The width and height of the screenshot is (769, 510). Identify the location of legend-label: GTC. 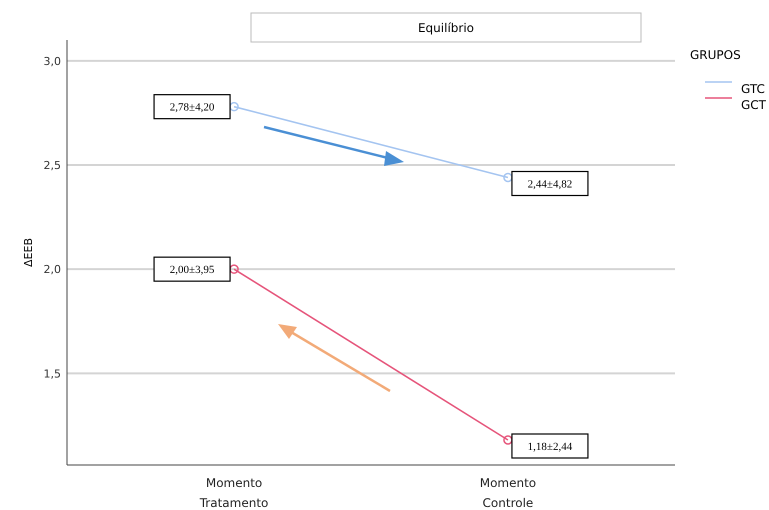
(753, 89).